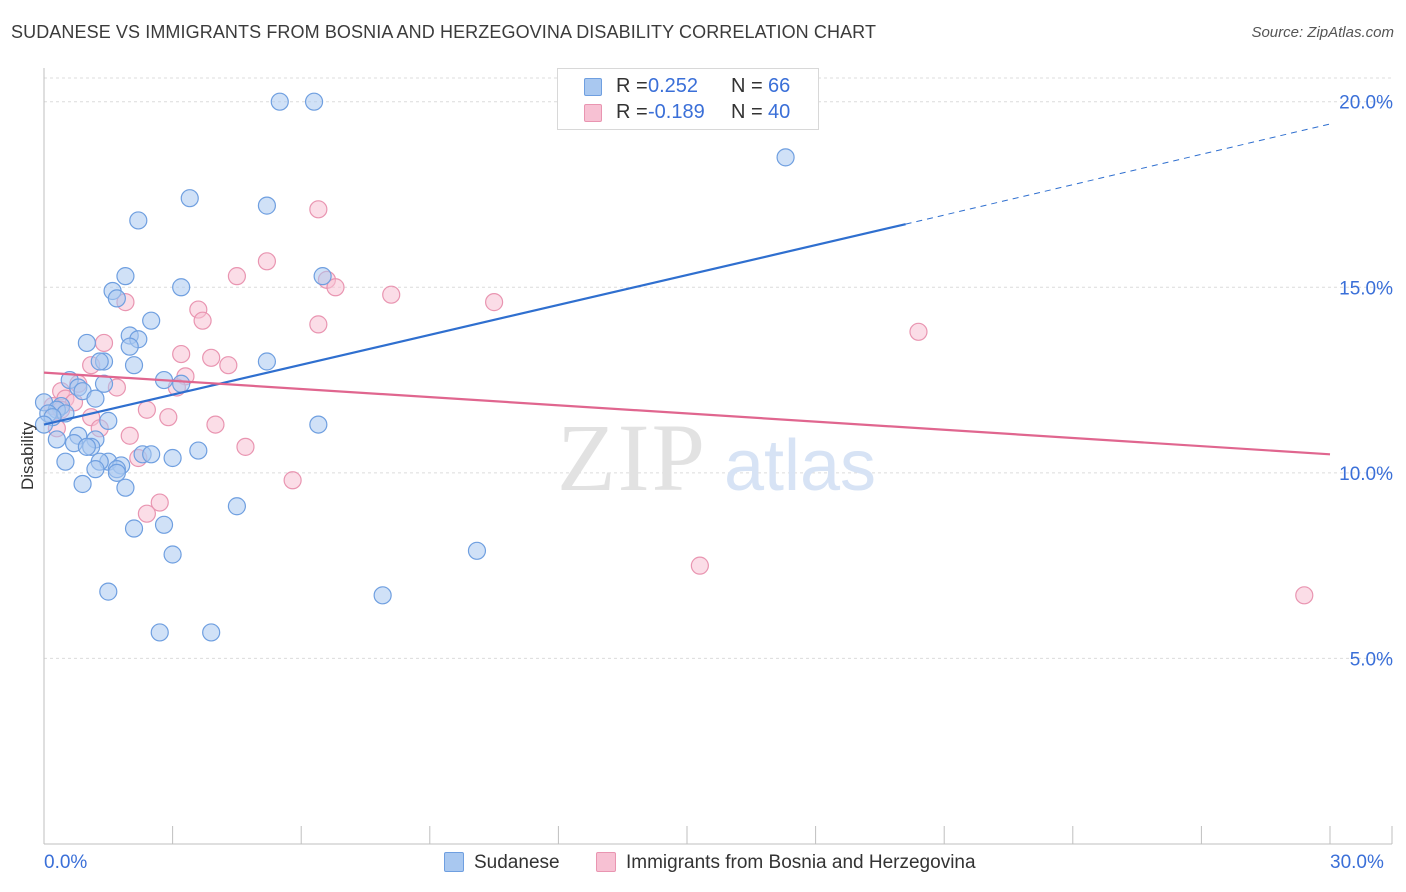 The width and height of the screenshot is (1406, 892). What do you see at coordinates (606, 862) in the screenshot?
I see `legend-swatch-bosnia` at bounding box center [606, 862].